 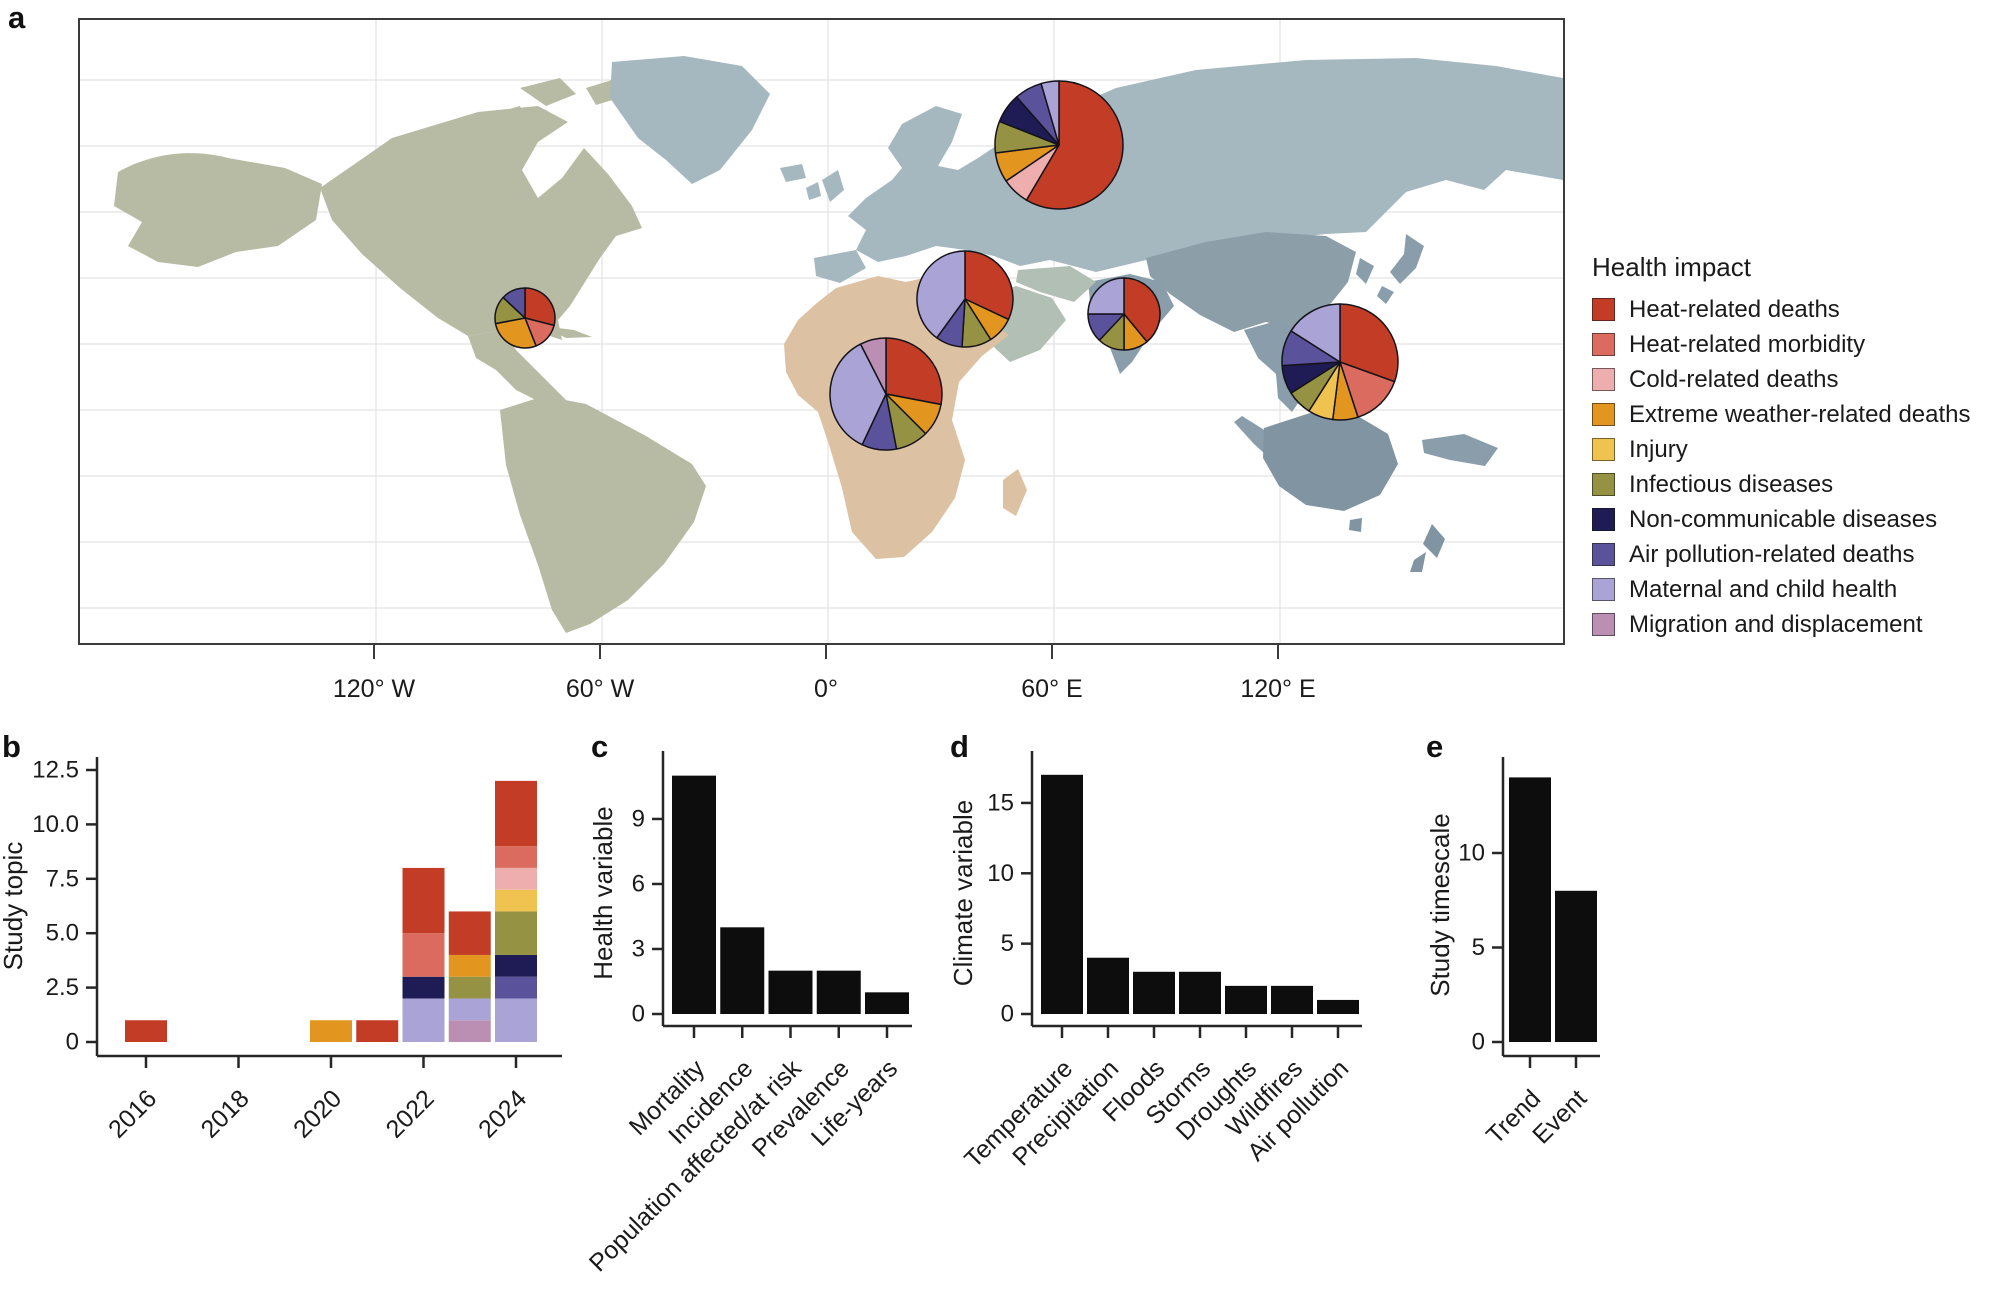 What do you see at coordinates (667, 1097) in the screenshot?
I see `x-tick-label: Mortality` at bounding box center [667, 1097].